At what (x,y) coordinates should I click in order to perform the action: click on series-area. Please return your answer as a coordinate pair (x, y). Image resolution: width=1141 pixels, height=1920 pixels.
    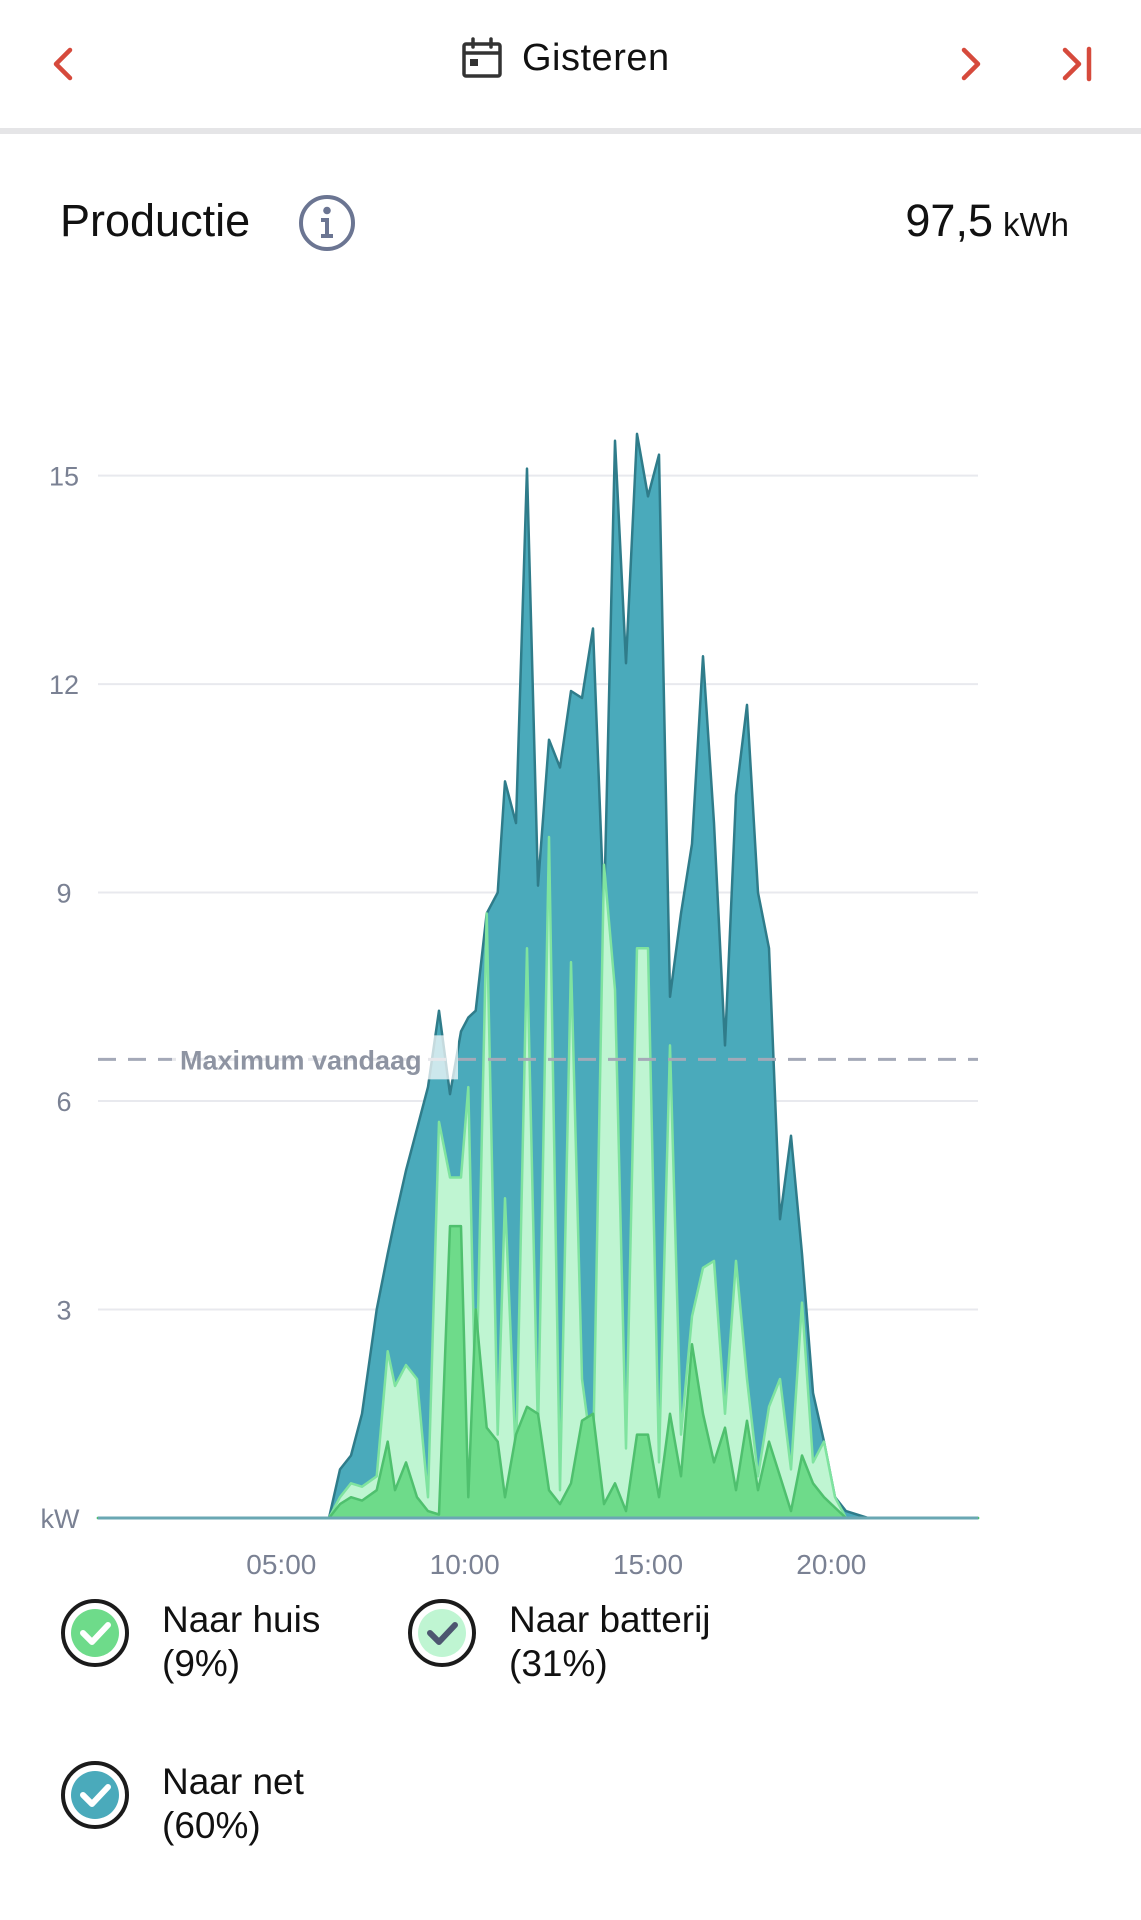
    Looking at the image, I should click on (538, 1372).